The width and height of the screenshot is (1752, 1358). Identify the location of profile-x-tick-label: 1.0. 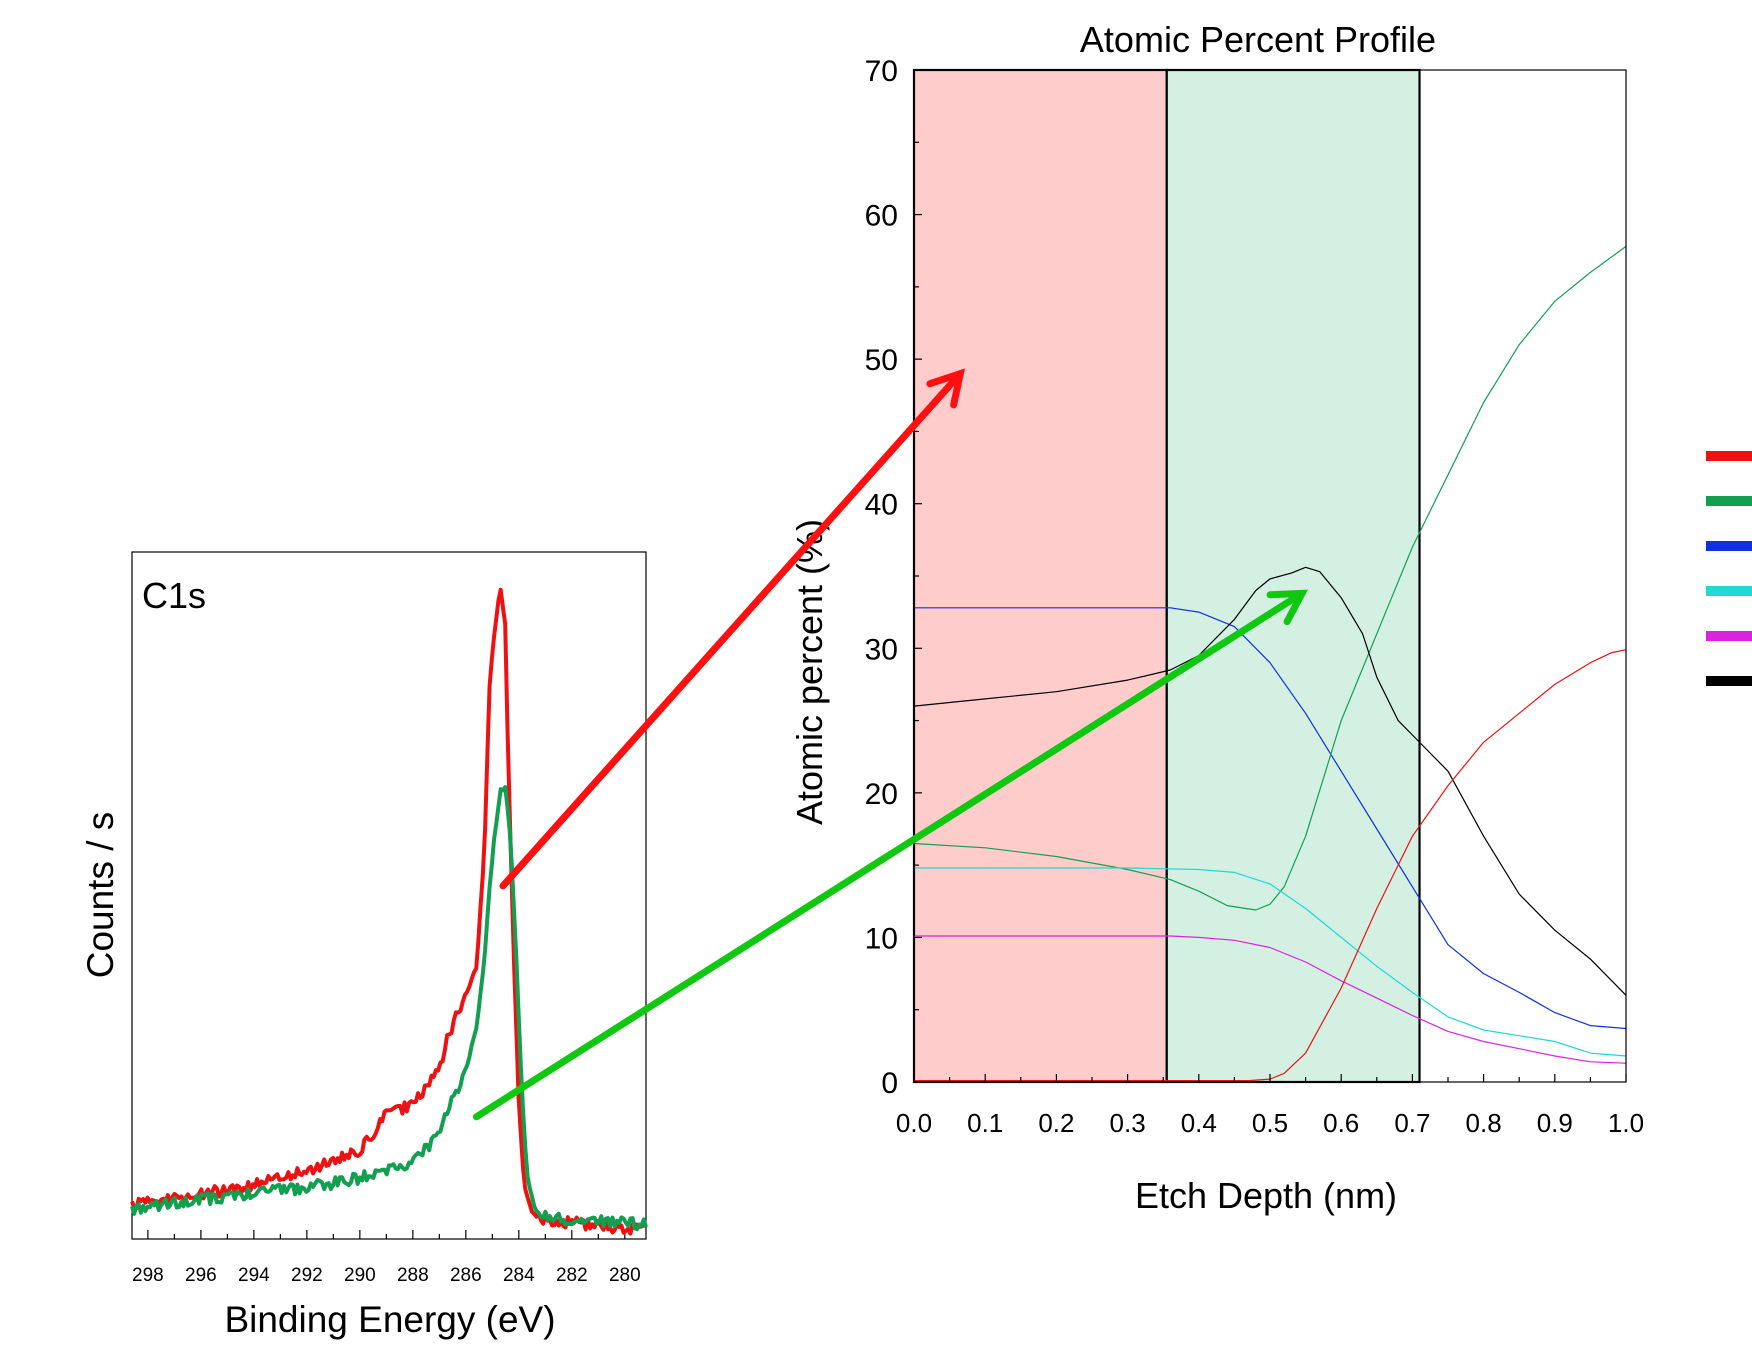
(1626, 1123).